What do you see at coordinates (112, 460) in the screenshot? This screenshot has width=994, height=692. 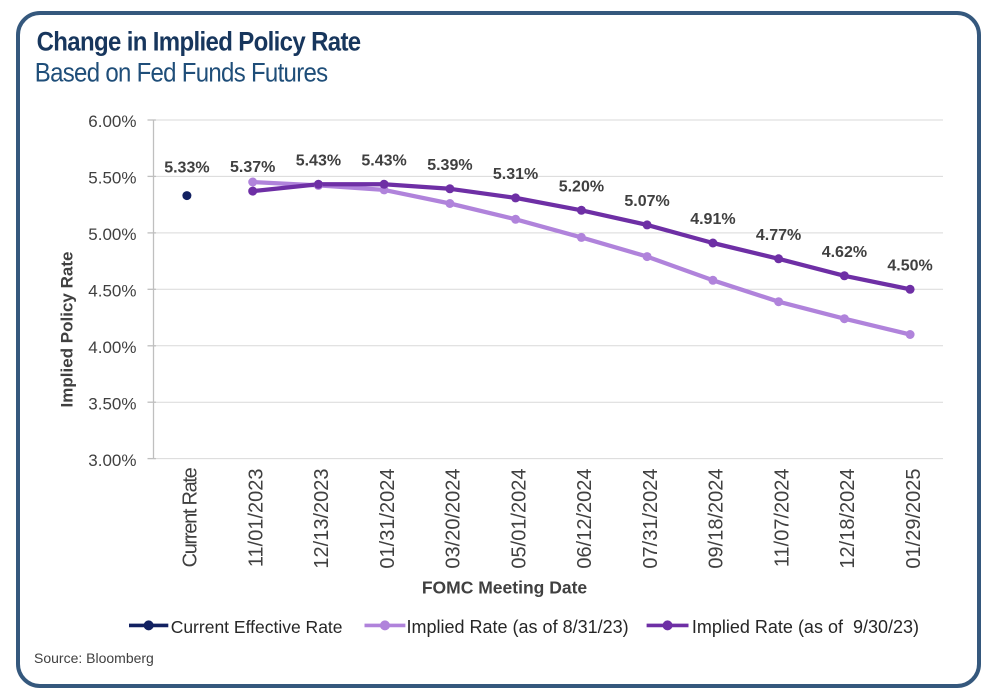 I see `svg-text: 3.00%` at bounding box center [112, 460].